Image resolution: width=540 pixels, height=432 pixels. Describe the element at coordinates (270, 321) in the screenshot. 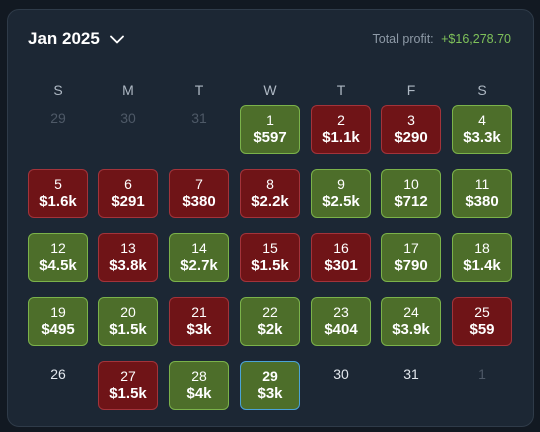

I see `calendar-day-cell: 22 $2k` at that location.